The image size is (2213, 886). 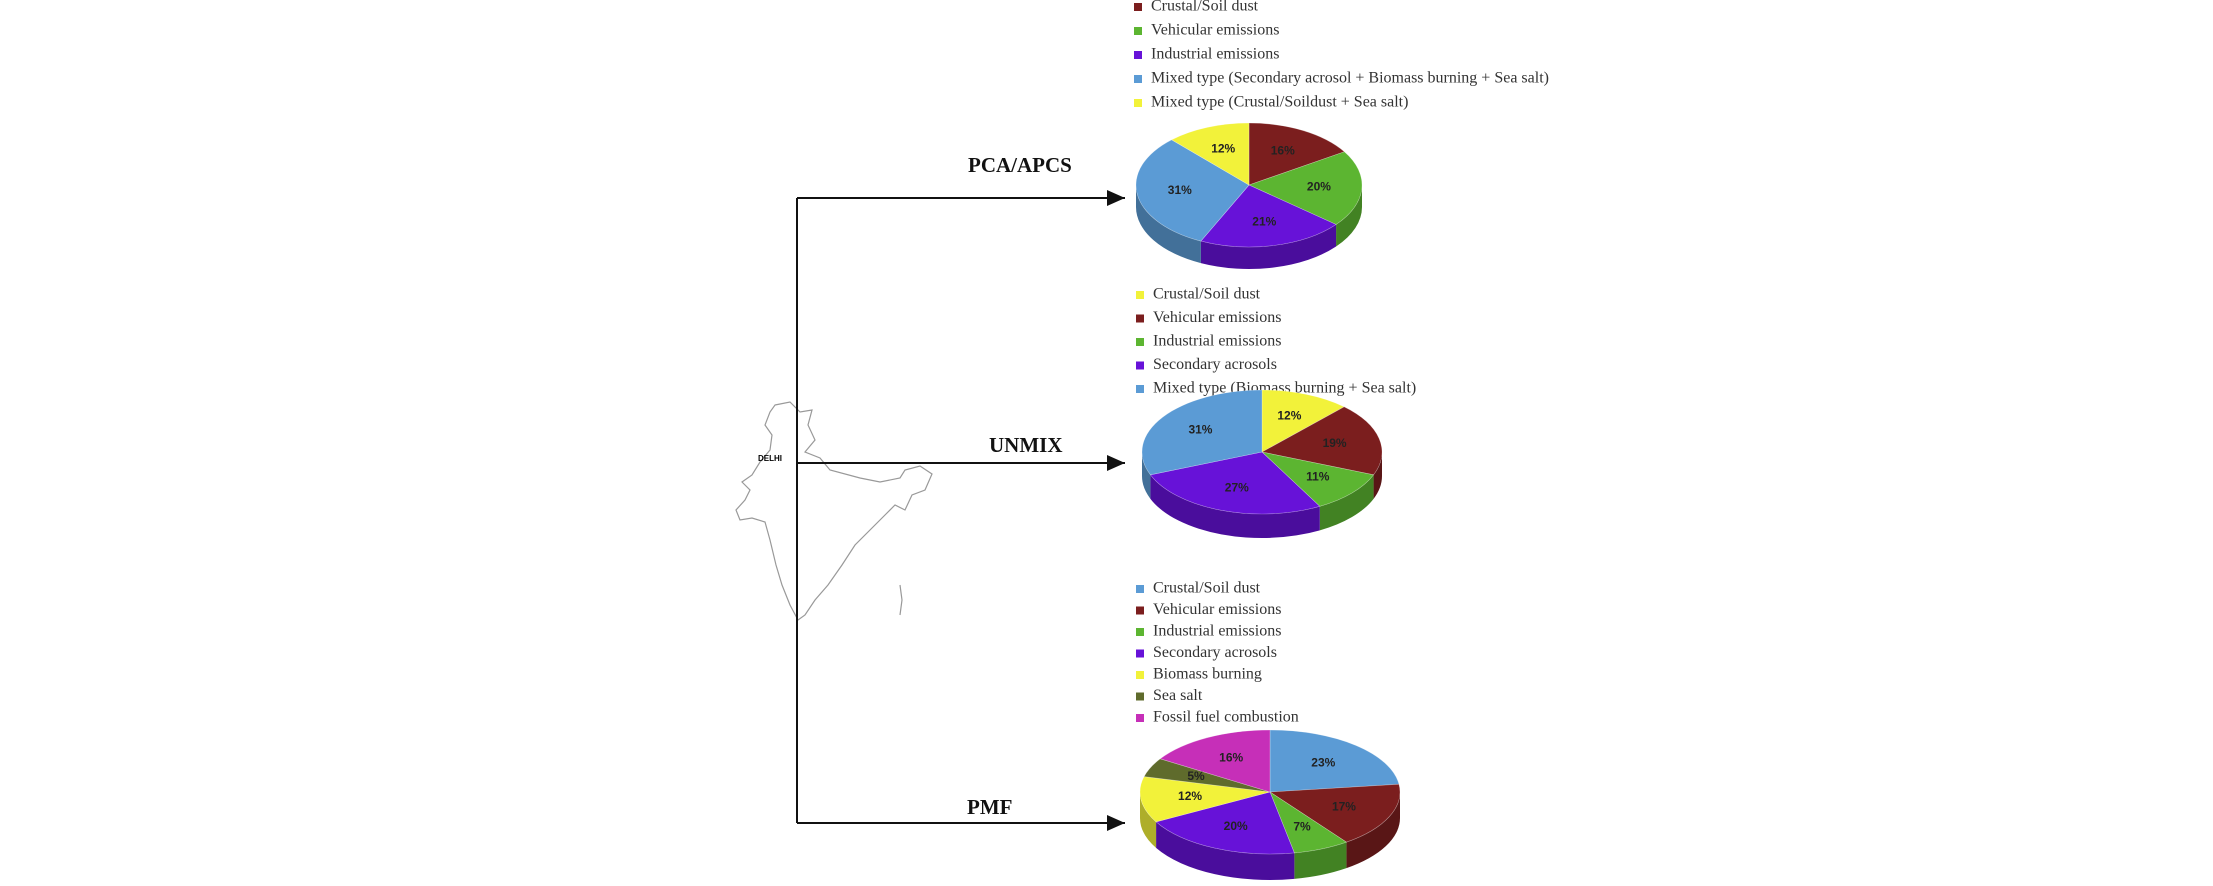 What do you see at coordinates (1207, 674) in the screenshot?
I see `legend-label: Biomass burning` at bounding box center [1207, 674].